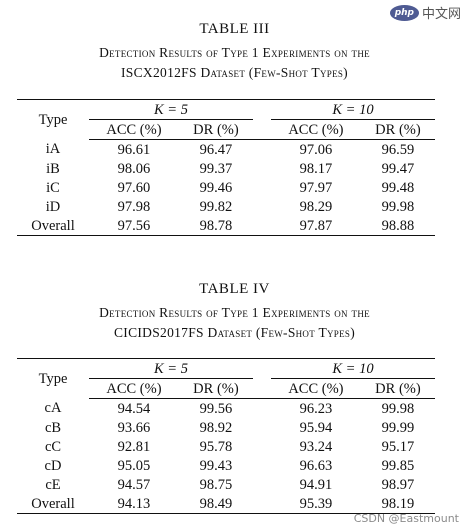 The width and height of the screenshot is (469, 531). Describe the element at coordinates (216, 168) in the screenshot. I see `dr-k5-cell: 99.37` at that location.